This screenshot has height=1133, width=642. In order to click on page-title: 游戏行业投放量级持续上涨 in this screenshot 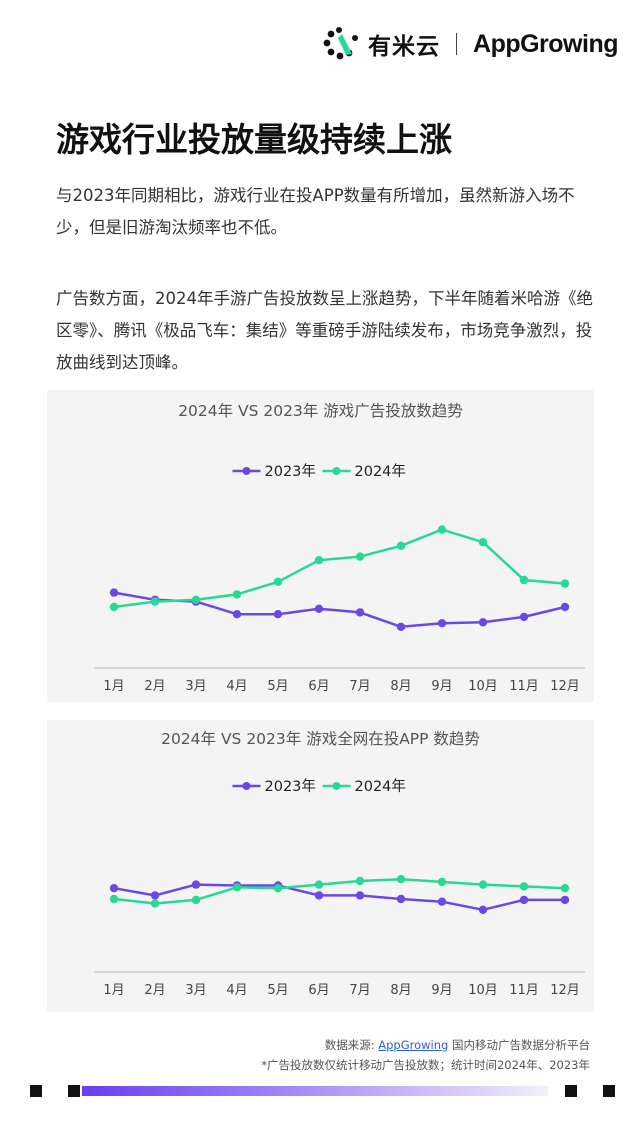, I will do `click(254, 139)`.